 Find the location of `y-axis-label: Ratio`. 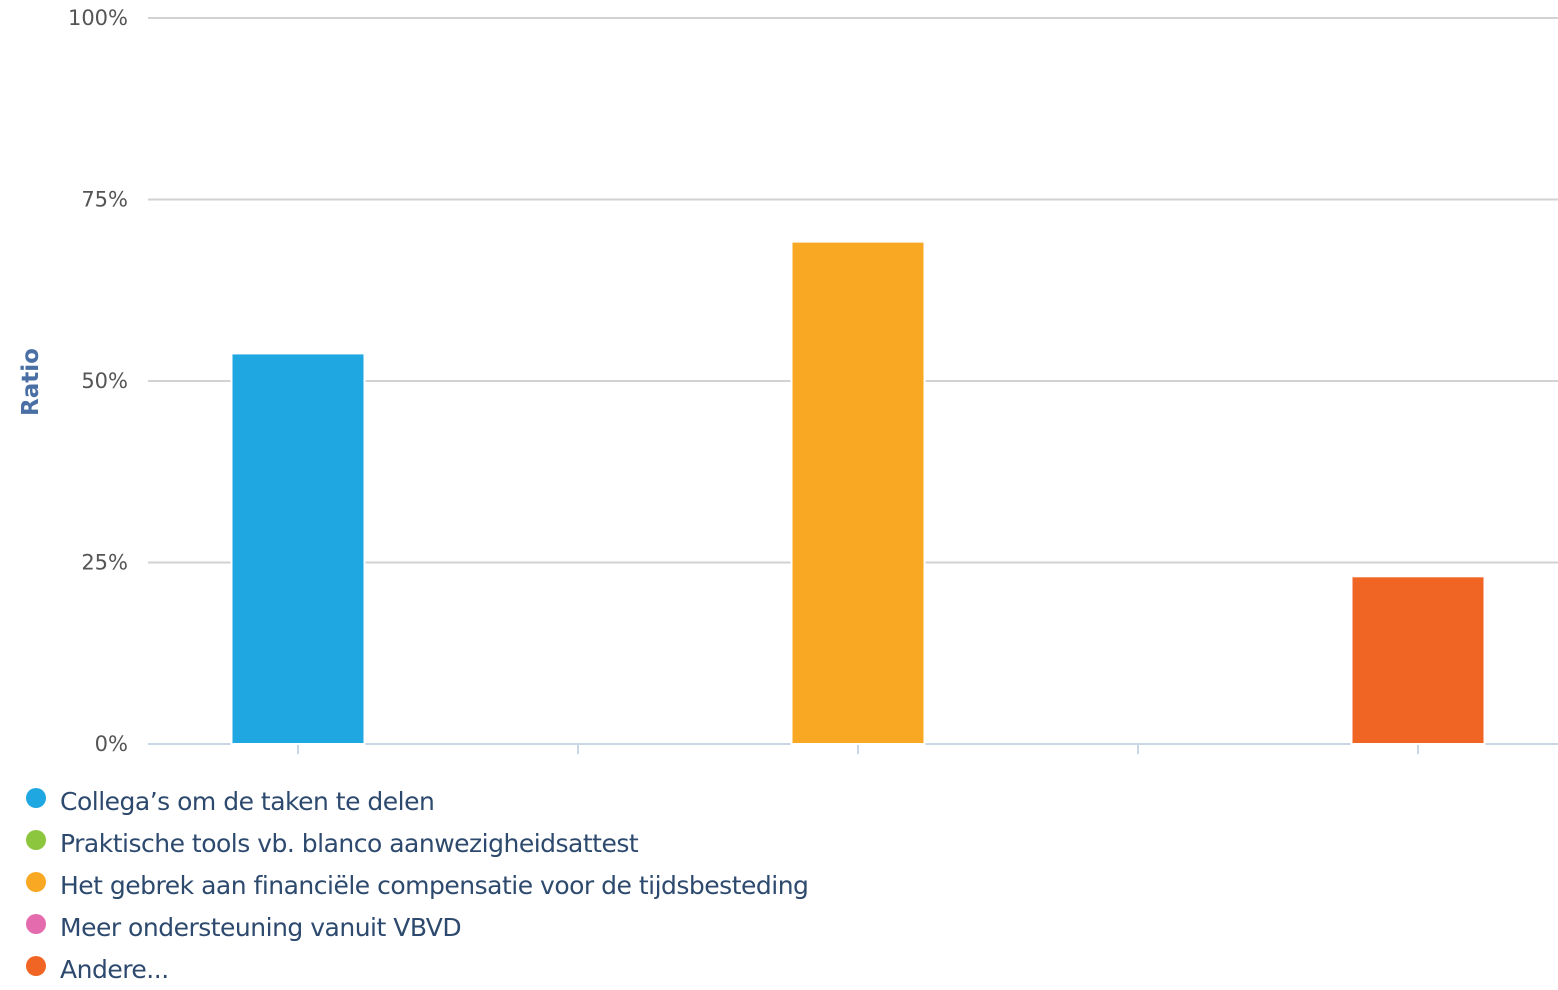

y-axis-label: Ratio is located at coordinates (31, 382).